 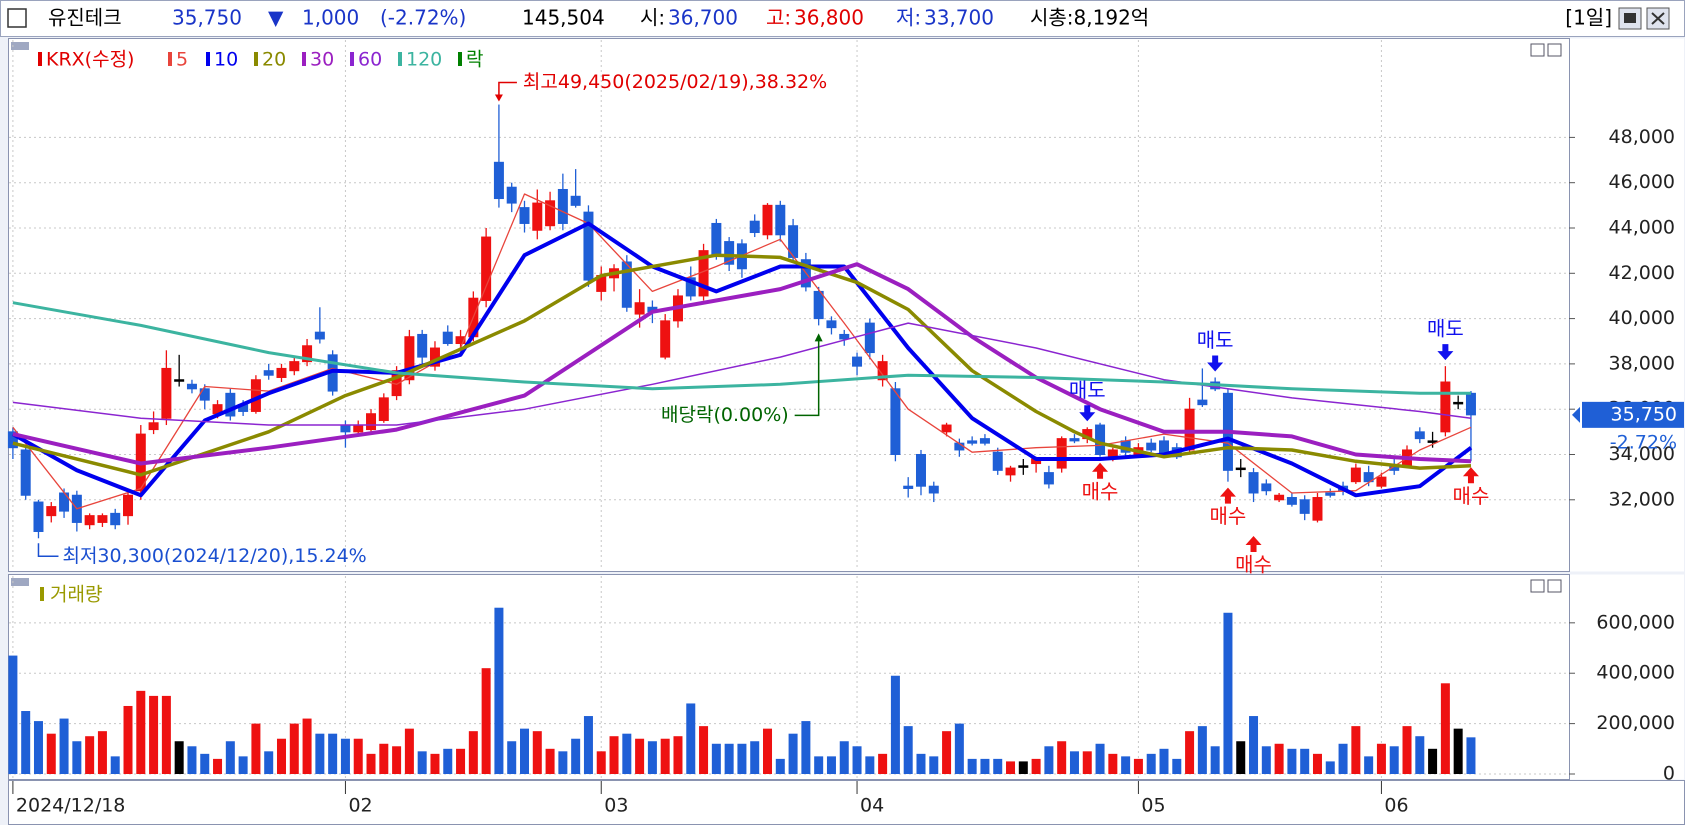 What do you see at coordinates (1588, 18) in the screenshot?
I see `period: [1일]` at bounding box center [1588, 18].